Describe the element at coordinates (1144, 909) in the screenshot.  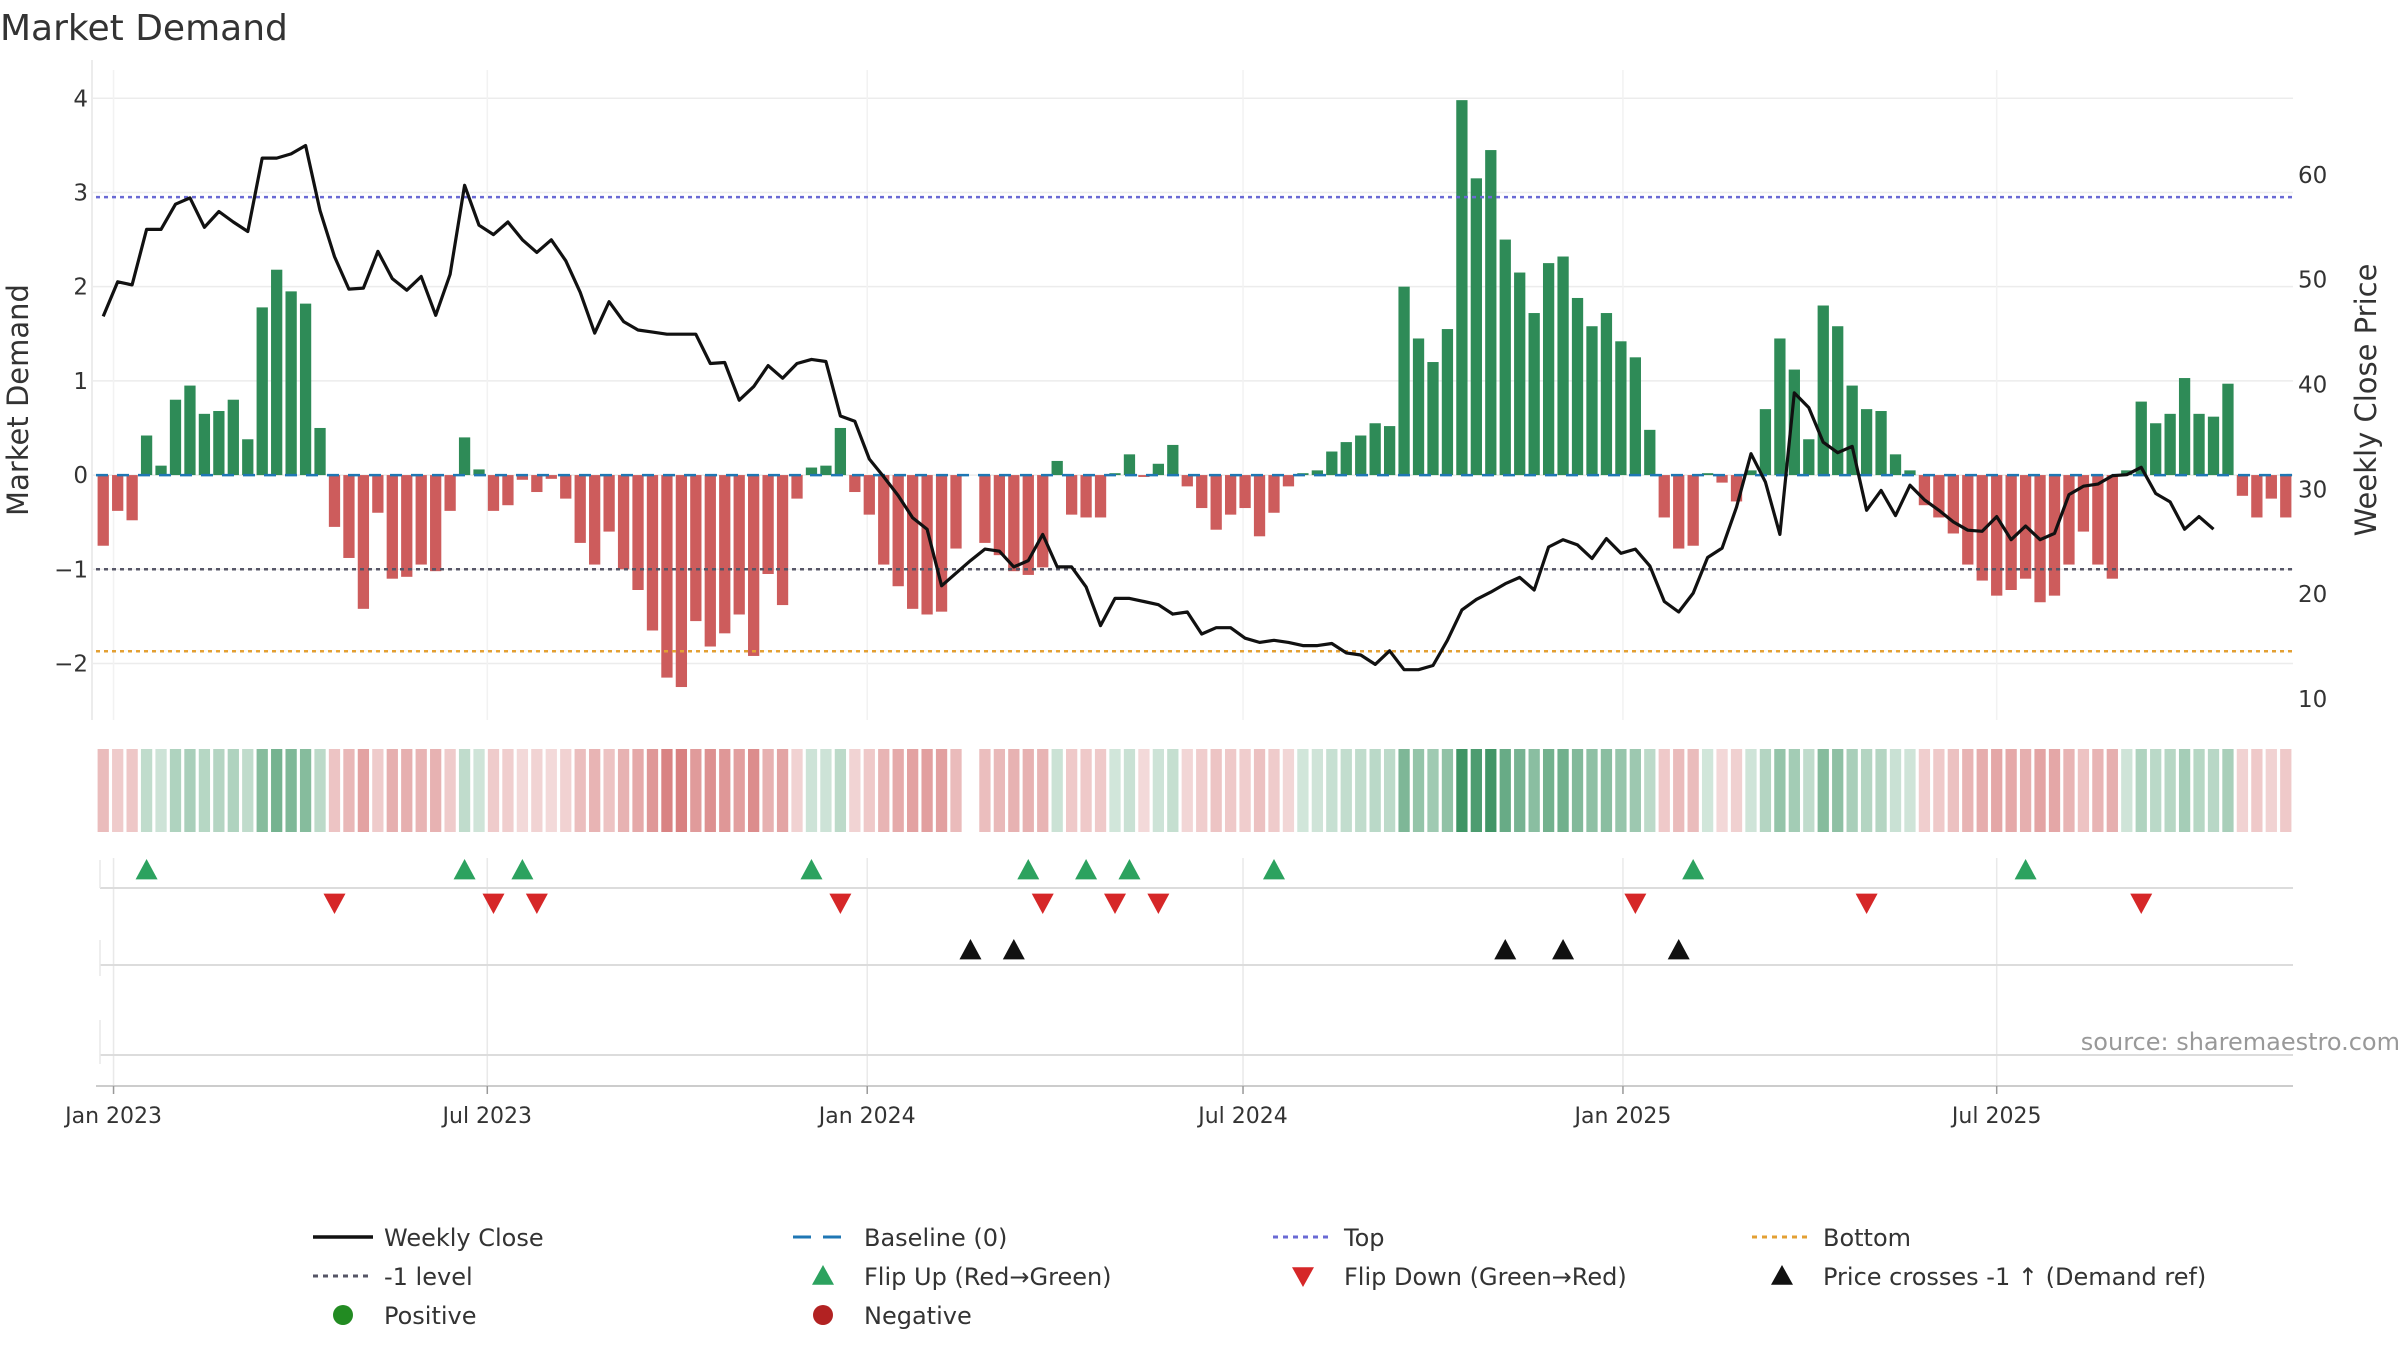
I see `event-markers` at that location.